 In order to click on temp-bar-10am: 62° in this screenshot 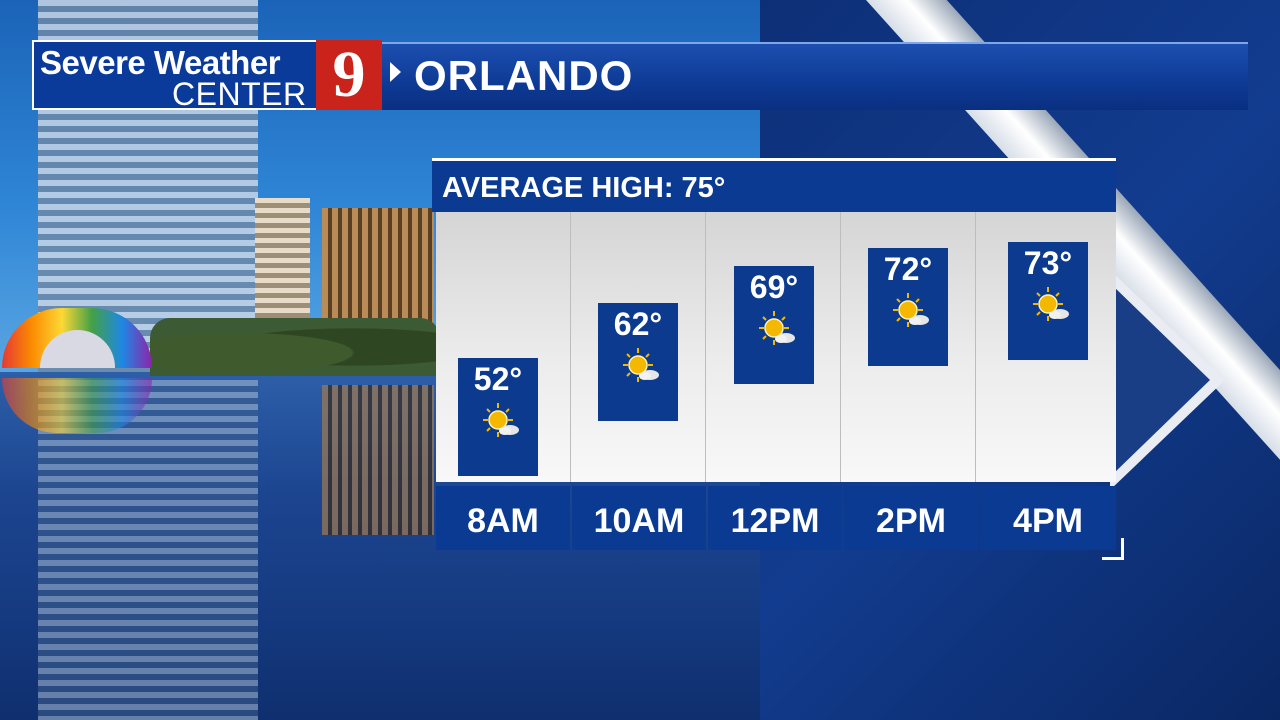, I will do `click(638, 362)`.